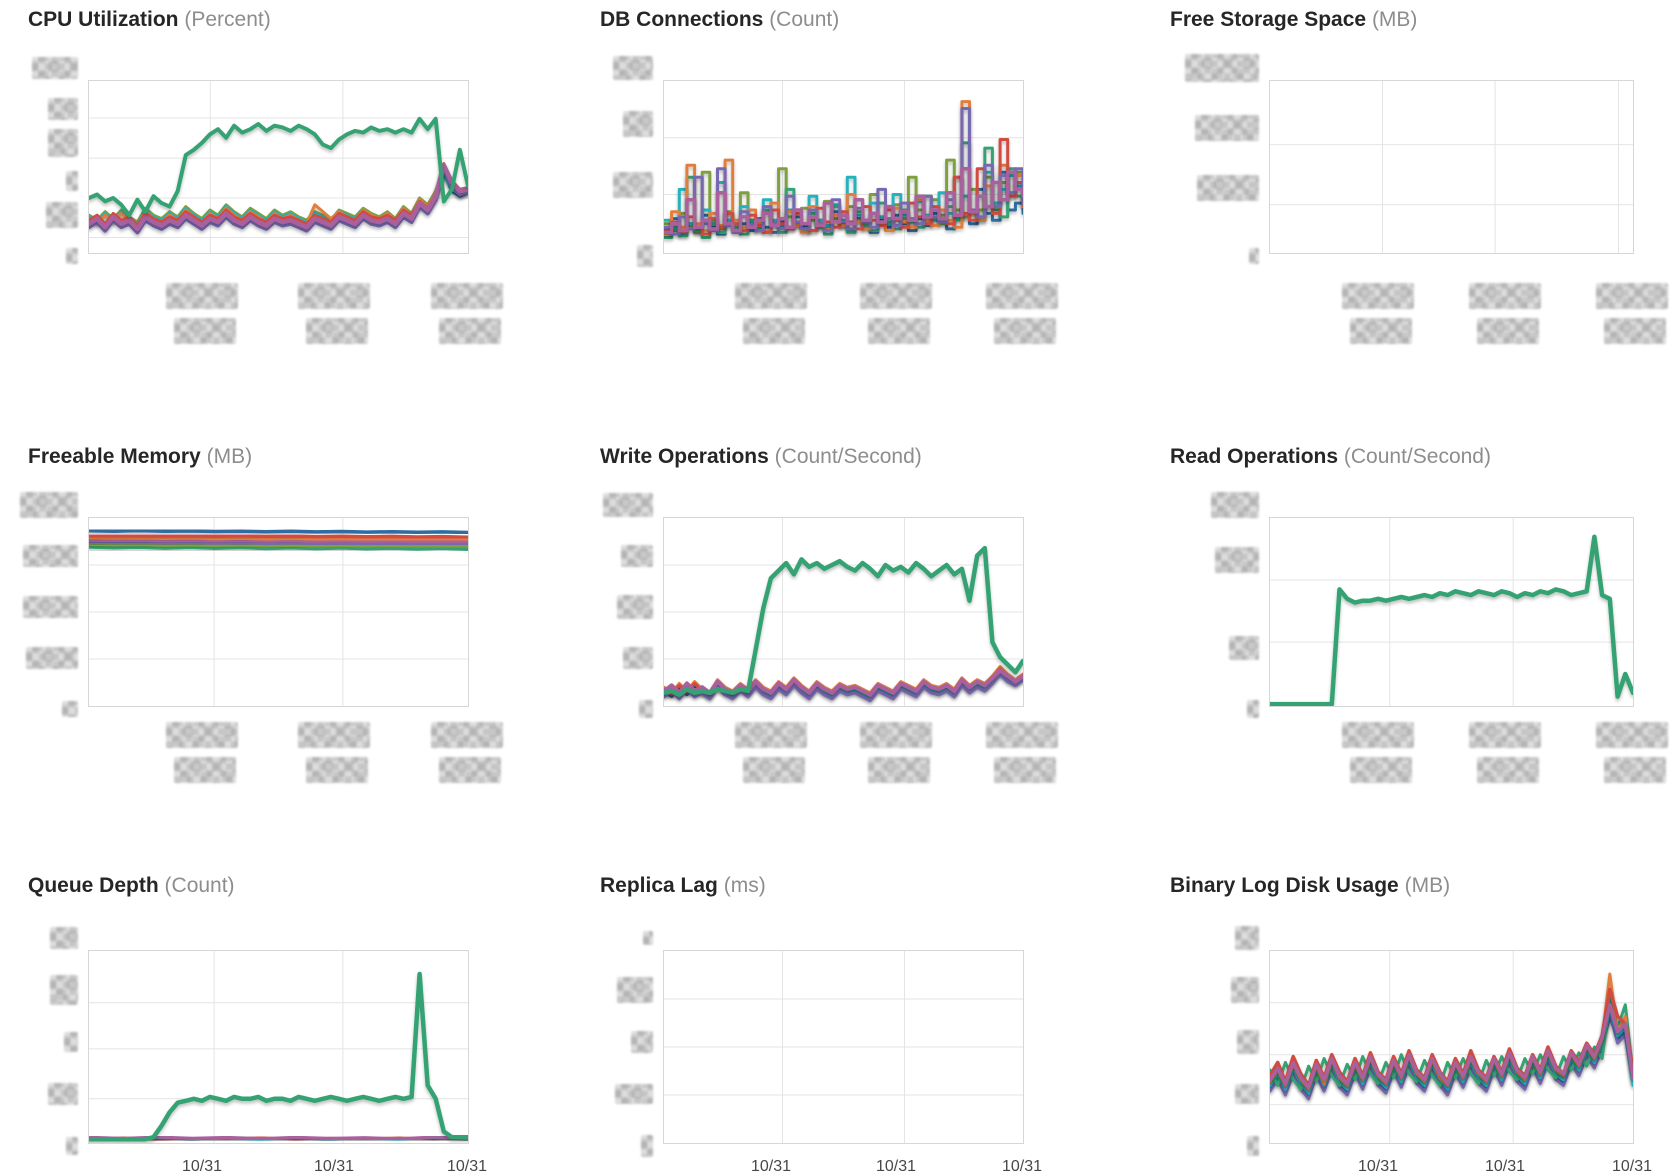  I want to click on series-instance-red, so click(278, 194).